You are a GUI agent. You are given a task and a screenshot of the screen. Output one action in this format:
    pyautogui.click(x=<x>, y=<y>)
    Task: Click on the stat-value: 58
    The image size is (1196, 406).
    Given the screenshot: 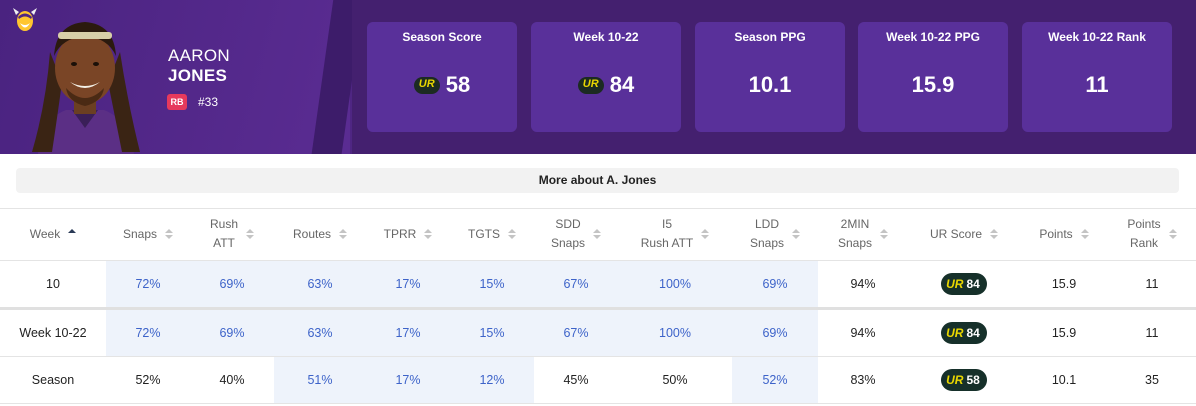 What is the action you would take?
    pyautogui.click(x=458, y=84)
    